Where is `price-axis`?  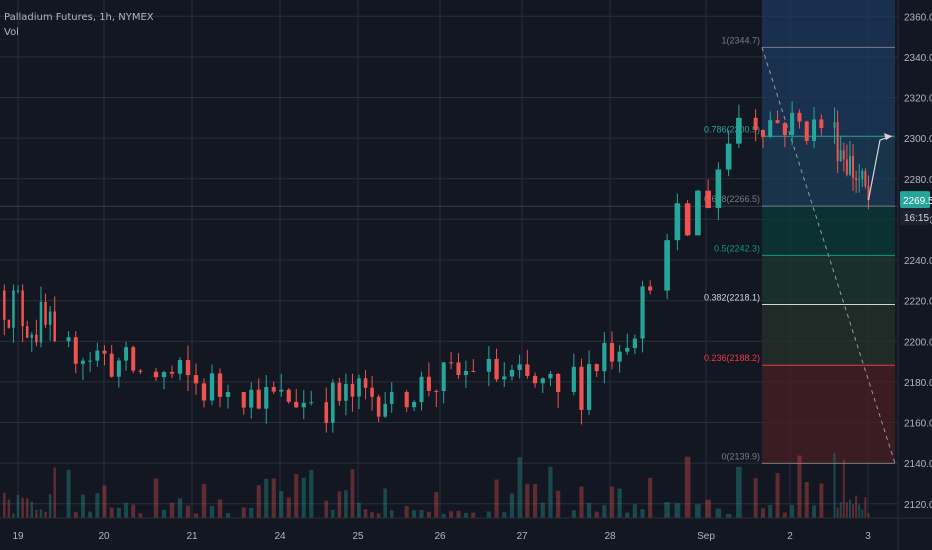 price-axis is located at coordinates (915, 275).